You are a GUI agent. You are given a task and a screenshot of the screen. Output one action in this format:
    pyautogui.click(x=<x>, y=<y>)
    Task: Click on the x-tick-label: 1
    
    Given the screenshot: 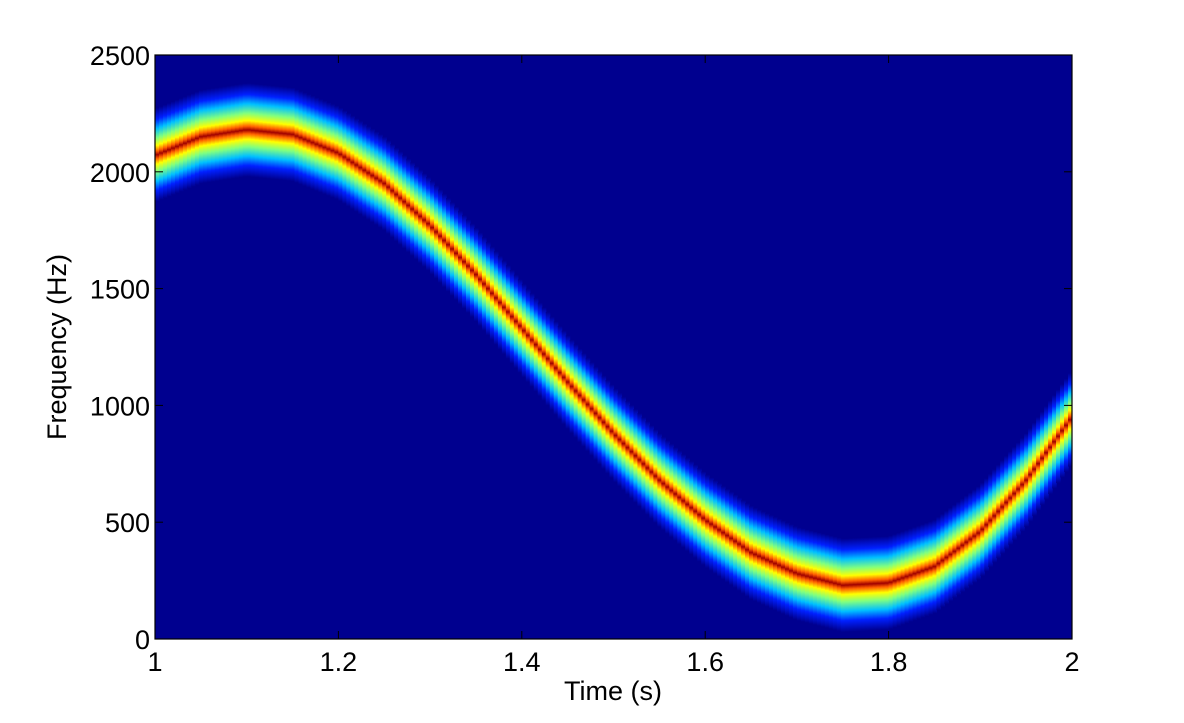 What is the action you would take?
    pyautogui.click(x=154, y=662)
    